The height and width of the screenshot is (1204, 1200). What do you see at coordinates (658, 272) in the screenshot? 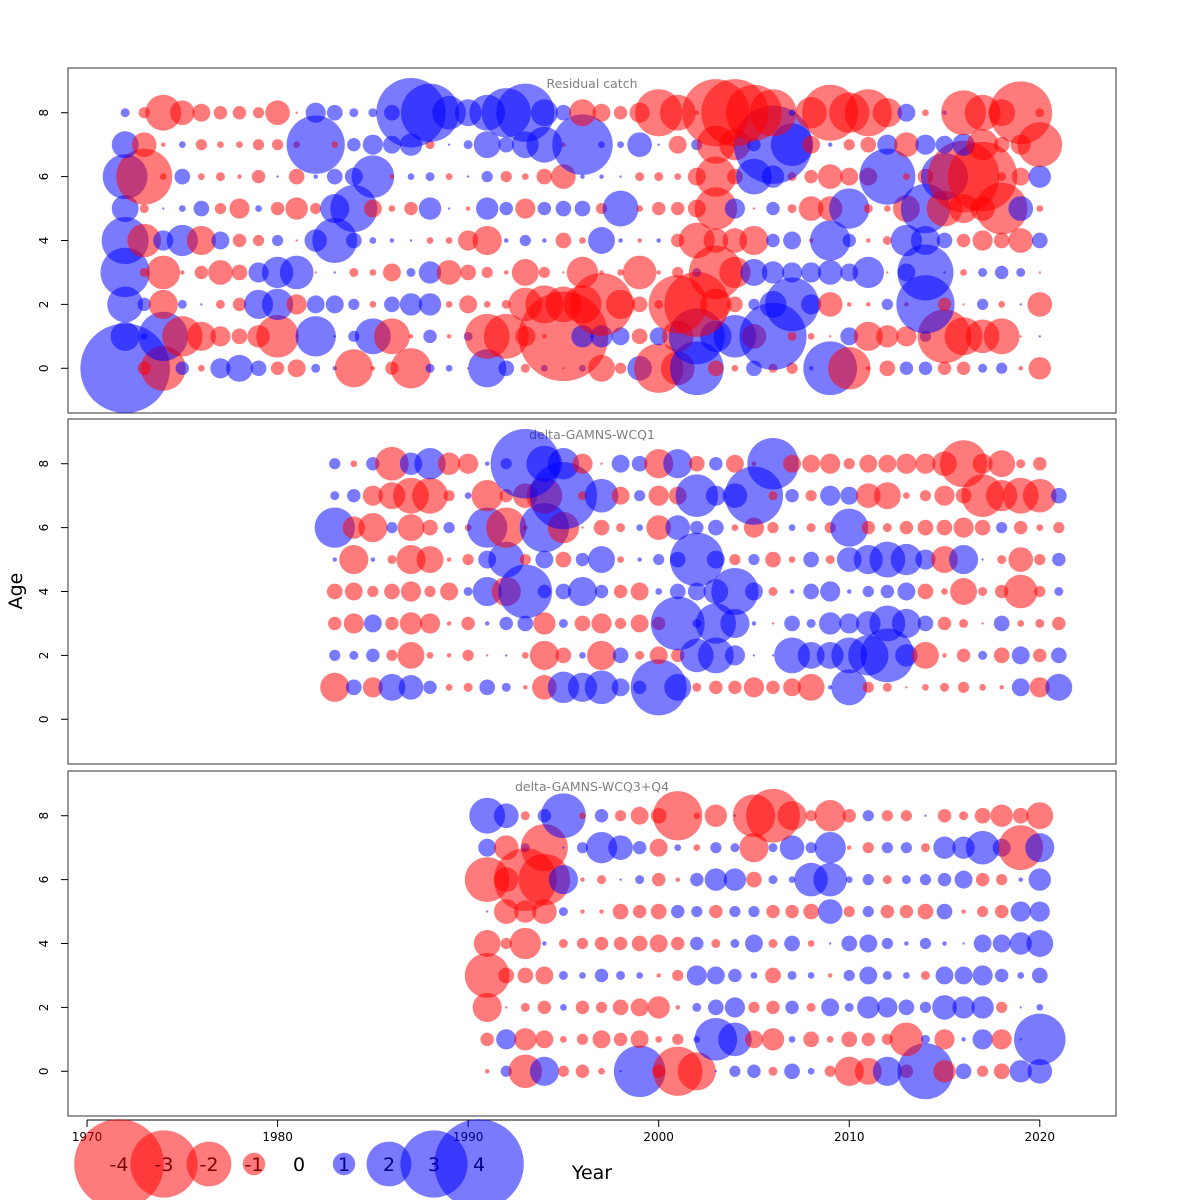
I see `residual-bubble: 2000, age 3: -0.2` at bounding box center [658, 272].